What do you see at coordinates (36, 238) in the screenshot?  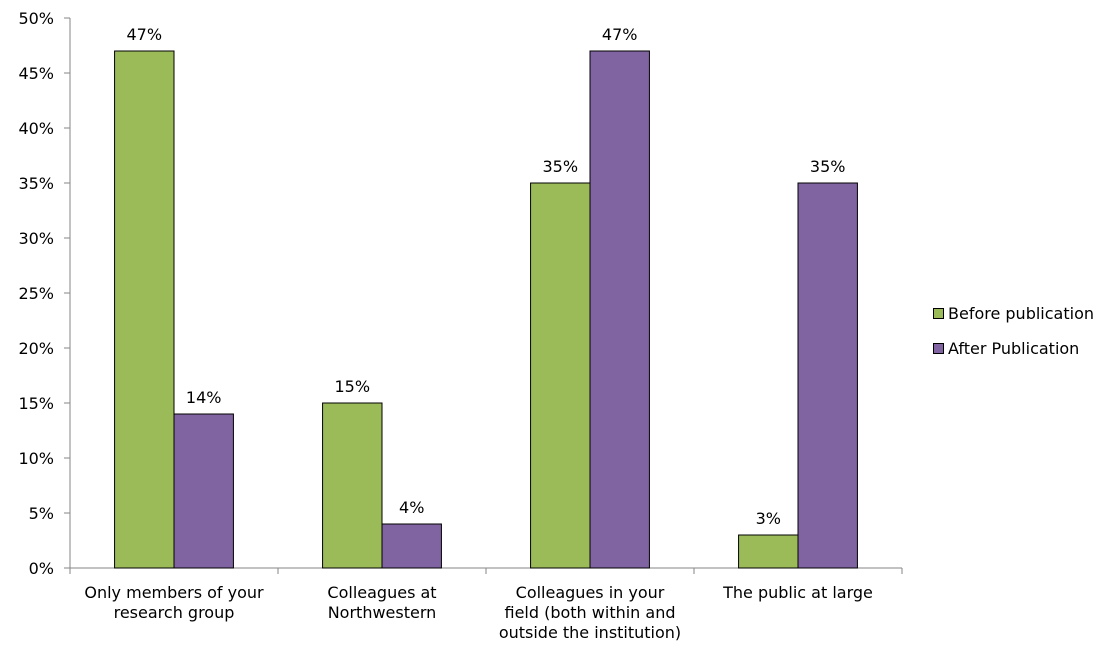 I see `y-tick-label: 30%` at bounding box center [36, 238].